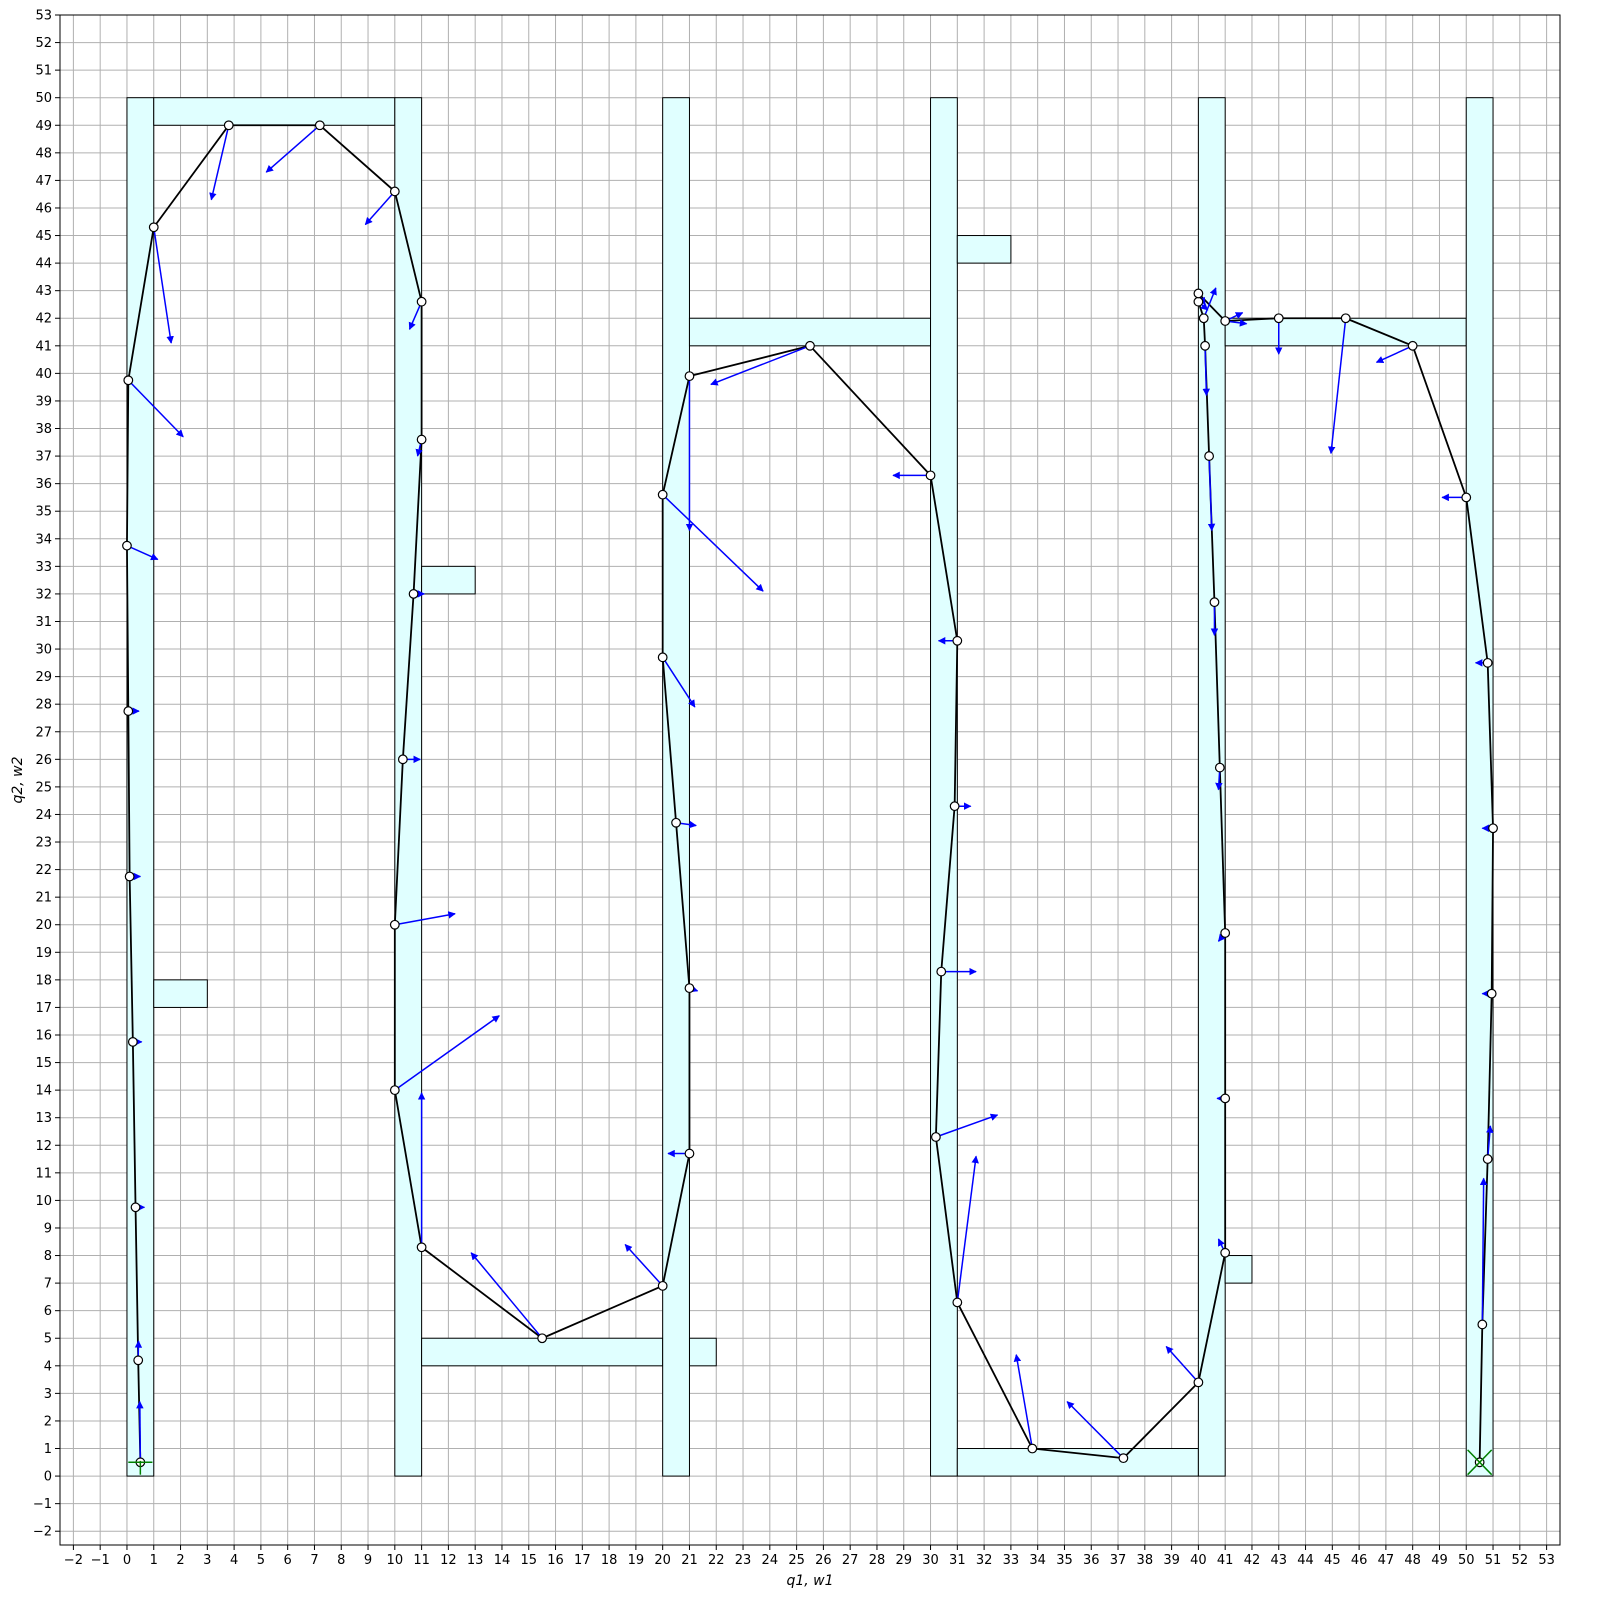 The width and height of the screenshot is (1620, 1603). What do you see at coordinates (1278, 1560) in the screenshot?
I see `x-tick-label: 43` at bounding box center [1278, 1560].